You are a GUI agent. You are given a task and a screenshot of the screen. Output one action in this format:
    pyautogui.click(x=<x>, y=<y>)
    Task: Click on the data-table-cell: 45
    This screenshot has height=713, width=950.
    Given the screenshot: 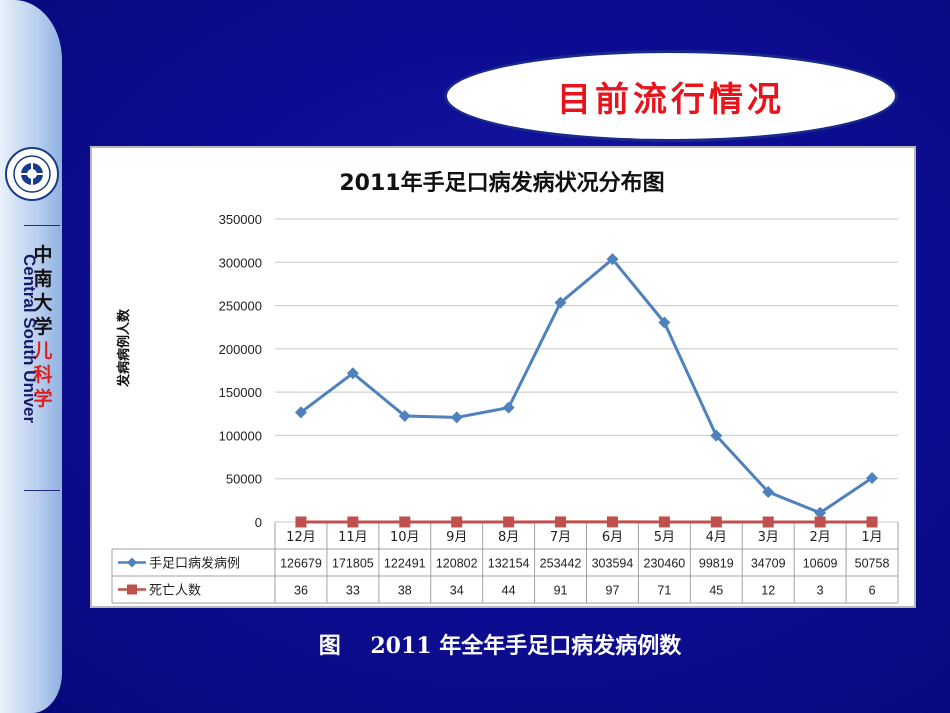 What is the action you would take?
    pyautogui.click(x=716, y=591)
    